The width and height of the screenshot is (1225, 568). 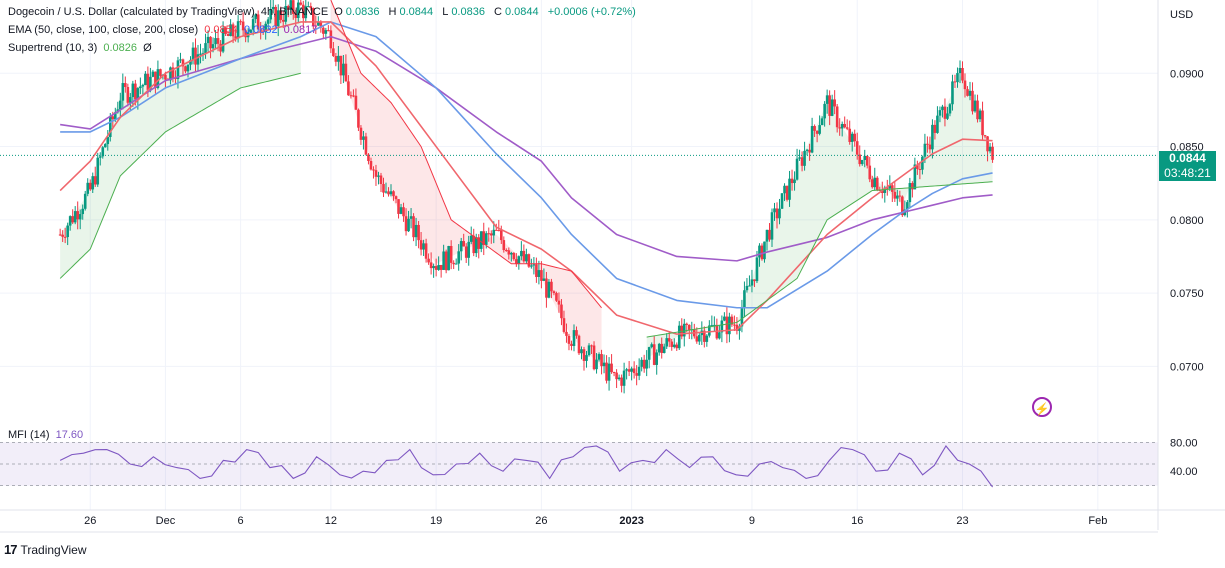 I want to click on supertrend-up-area, so click(x=180, y=143).